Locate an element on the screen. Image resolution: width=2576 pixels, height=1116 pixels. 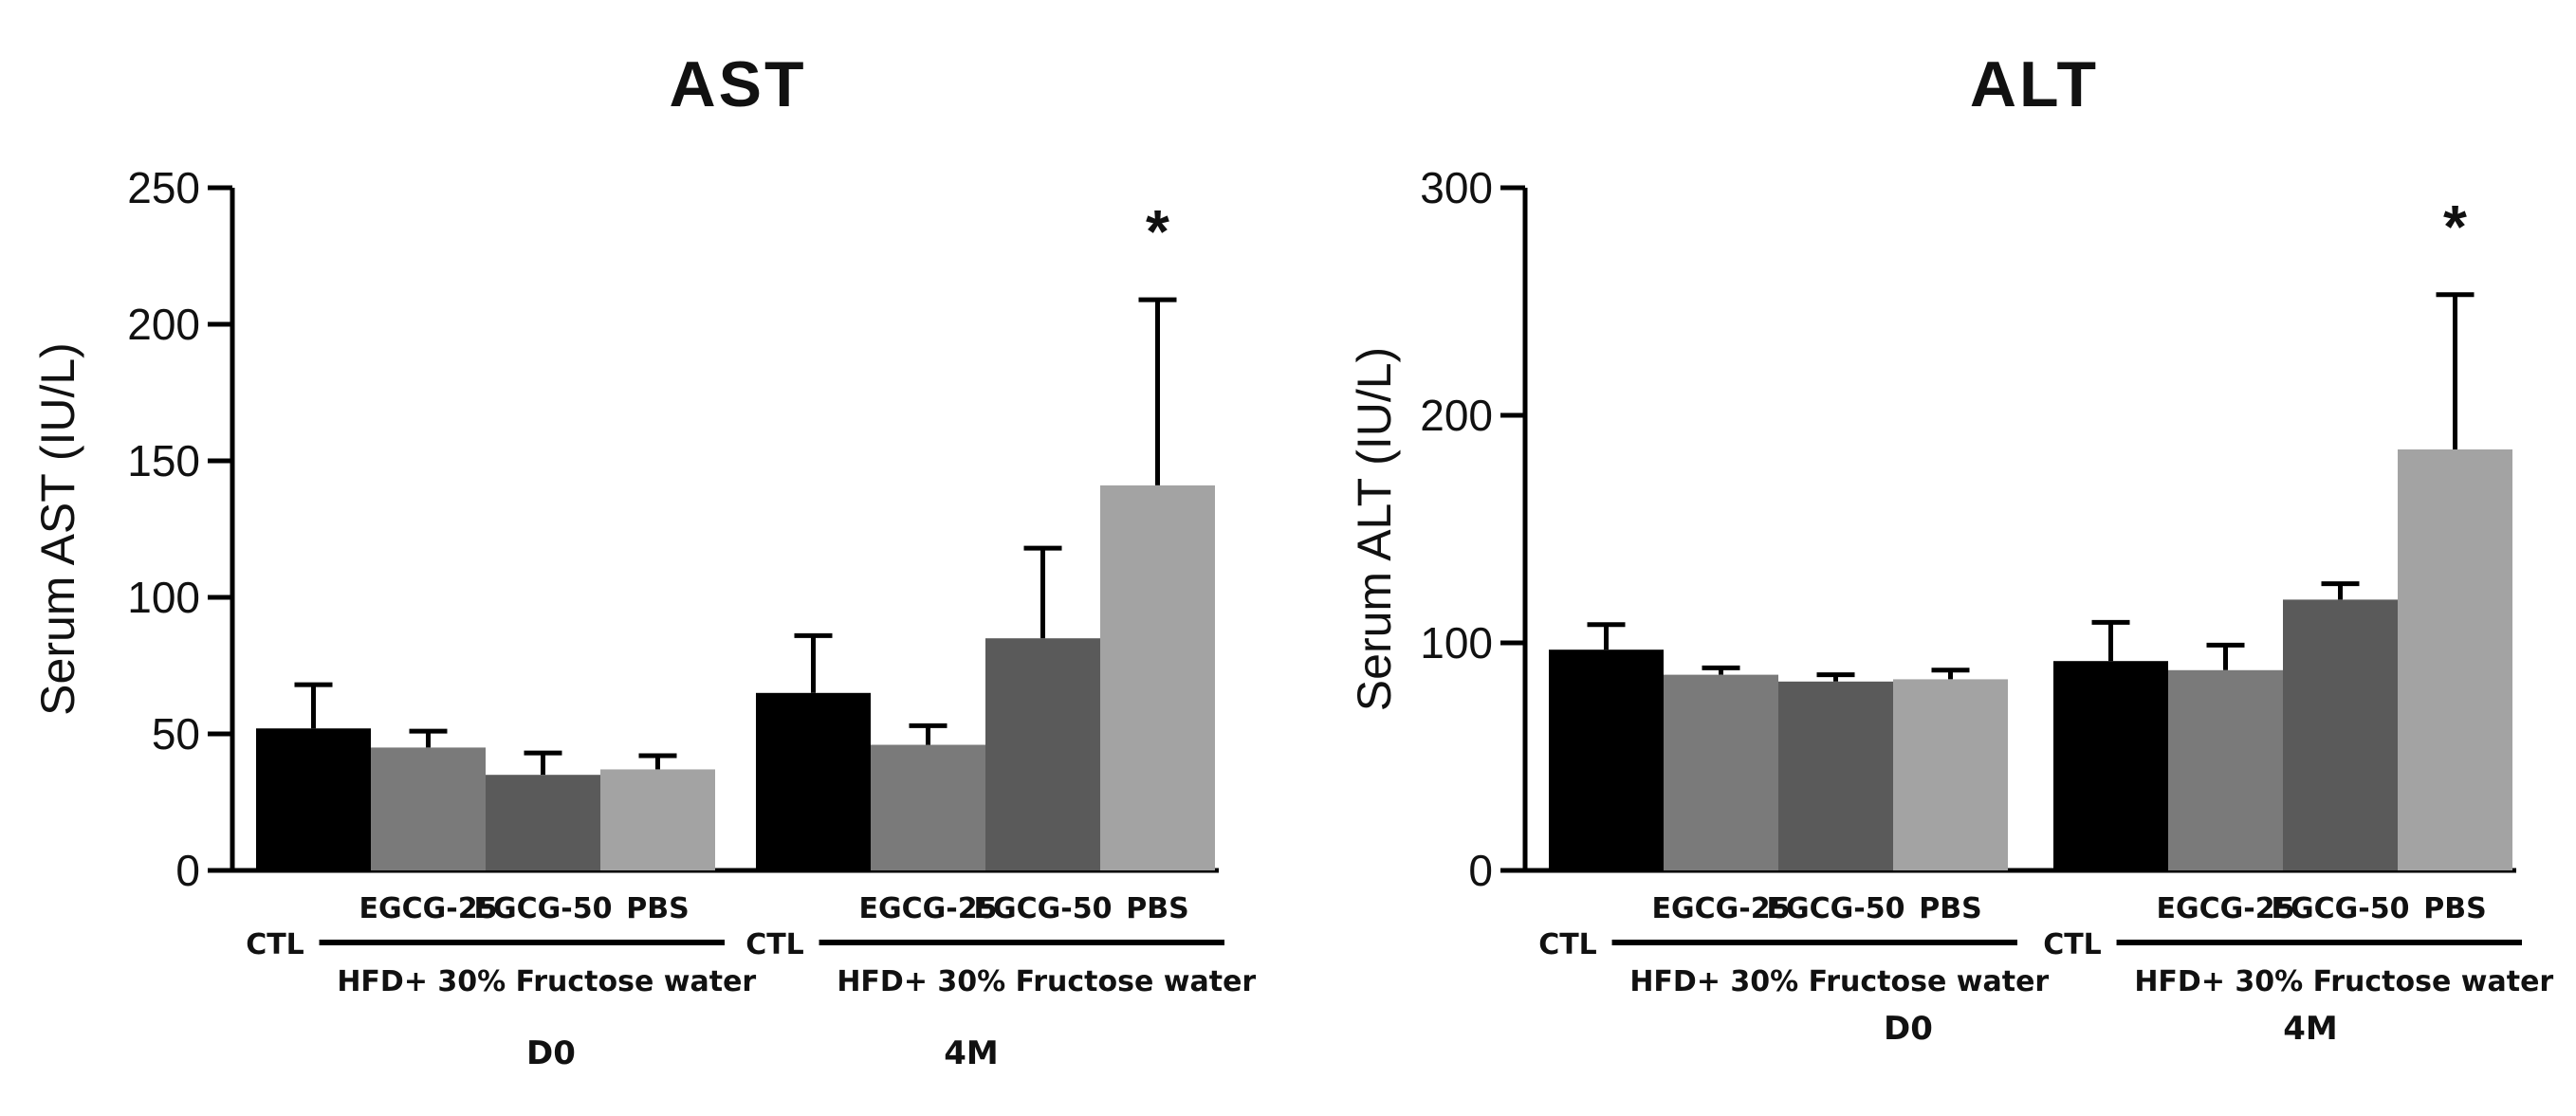
chart-title: AST is located at coordinates (738, 84).